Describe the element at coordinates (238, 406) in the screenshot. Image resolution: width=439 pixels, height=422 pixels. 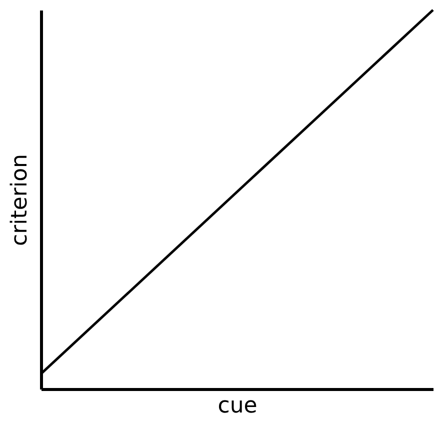
I see `x-axis-title: cue` at that location.